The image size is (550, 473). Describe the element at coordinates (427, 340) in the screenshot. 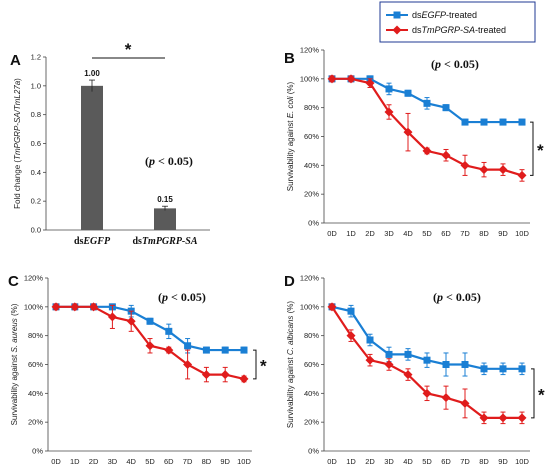

I see `series-egfp` at that location.